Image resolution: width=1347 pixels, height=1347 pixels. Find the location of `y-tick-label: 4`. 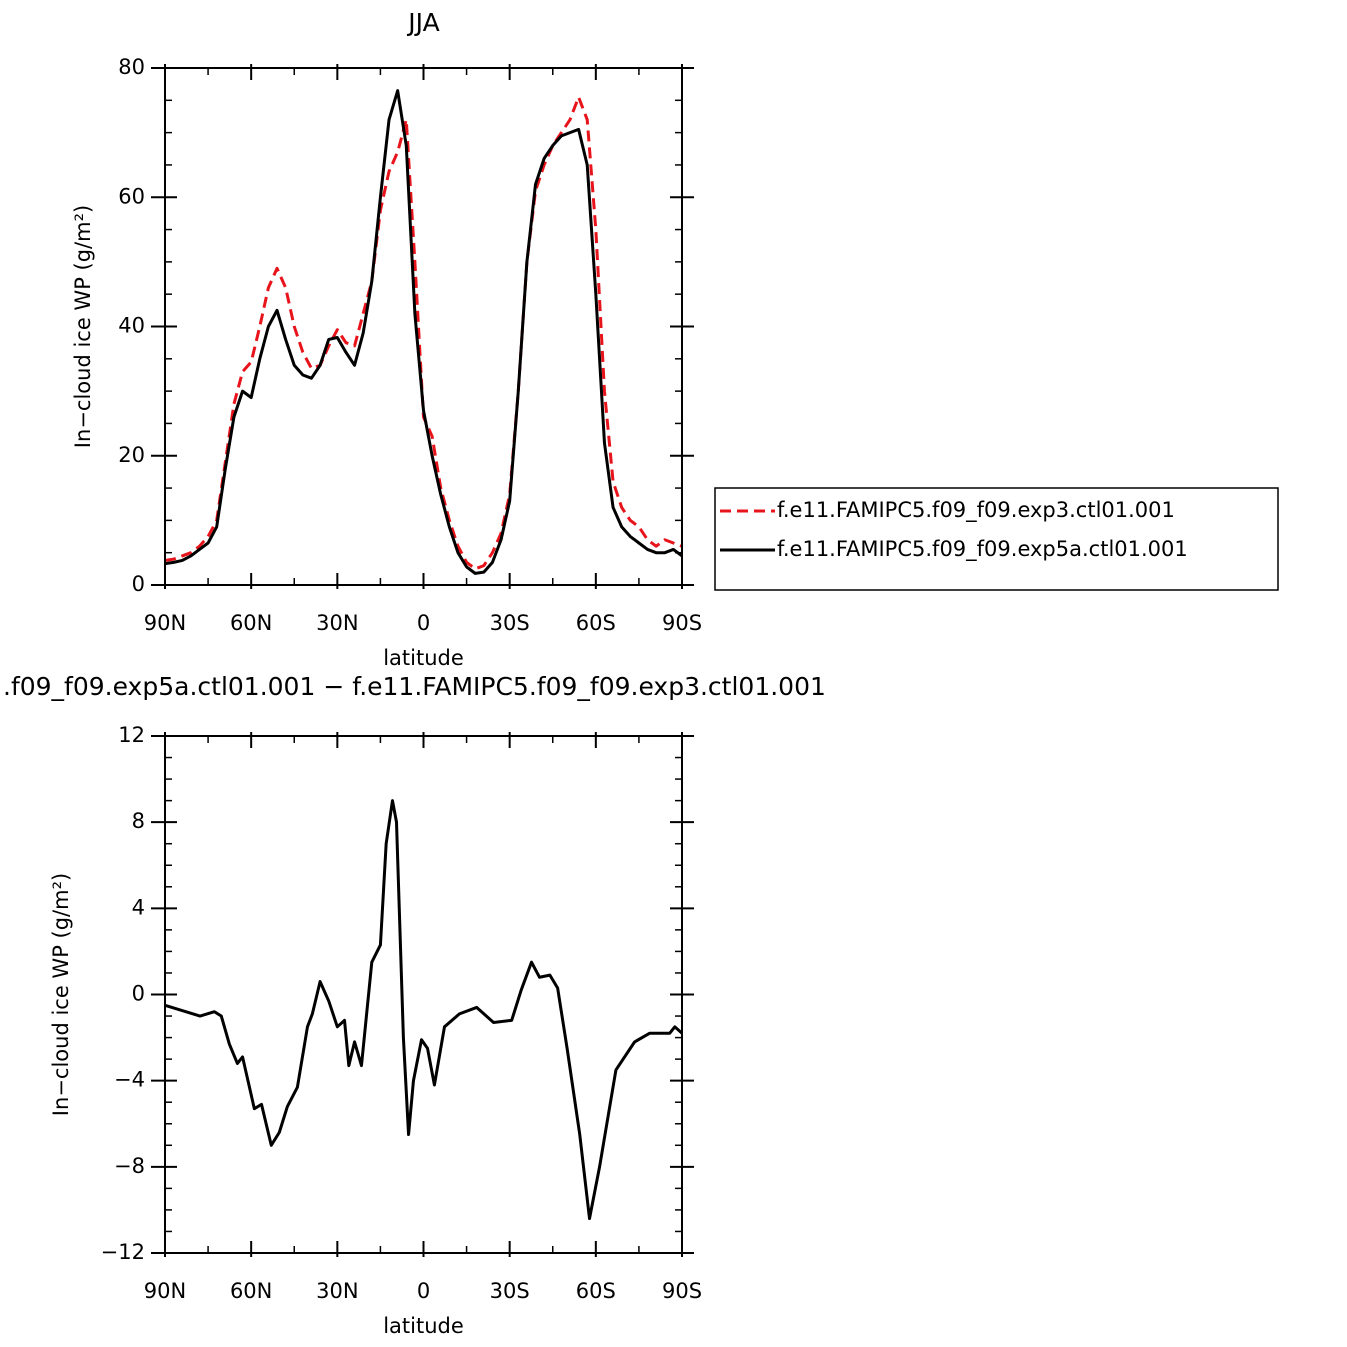

y-tick-label: 4 is located at coordinates (138, 907).